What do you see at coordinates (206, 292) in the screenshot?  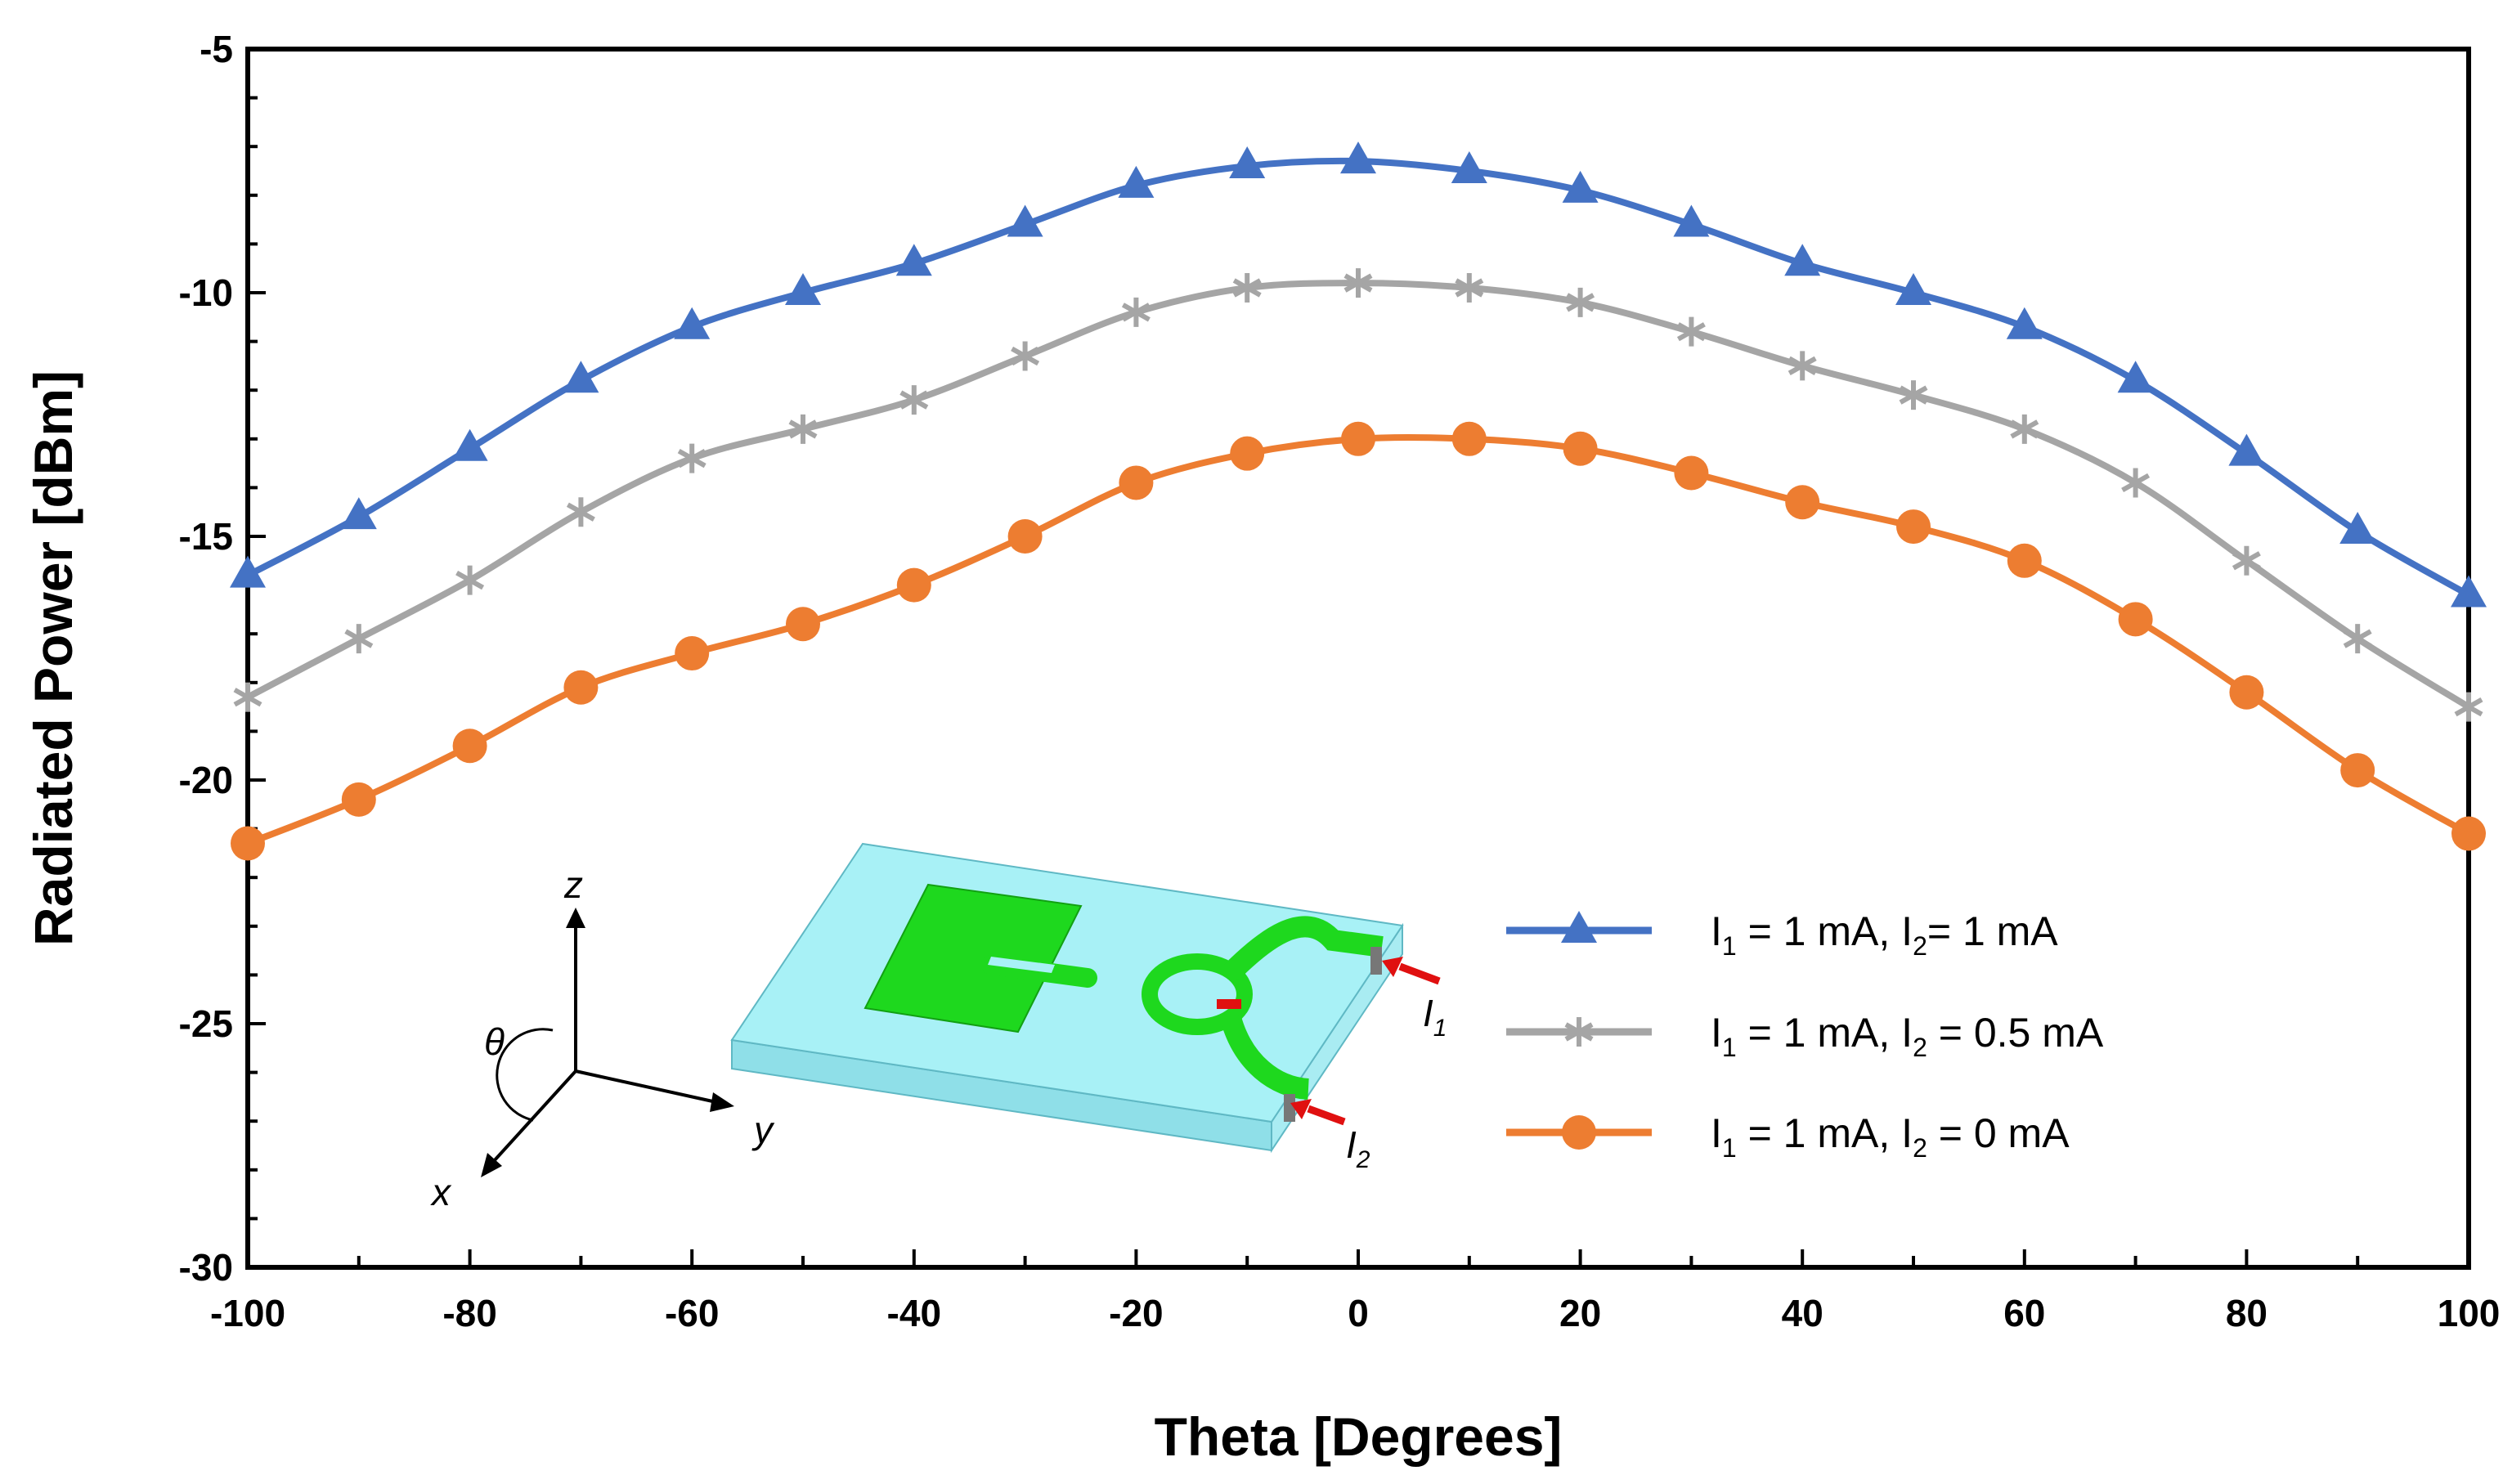 I see `y-tick-label: -10` at bounding box center [206, 292].